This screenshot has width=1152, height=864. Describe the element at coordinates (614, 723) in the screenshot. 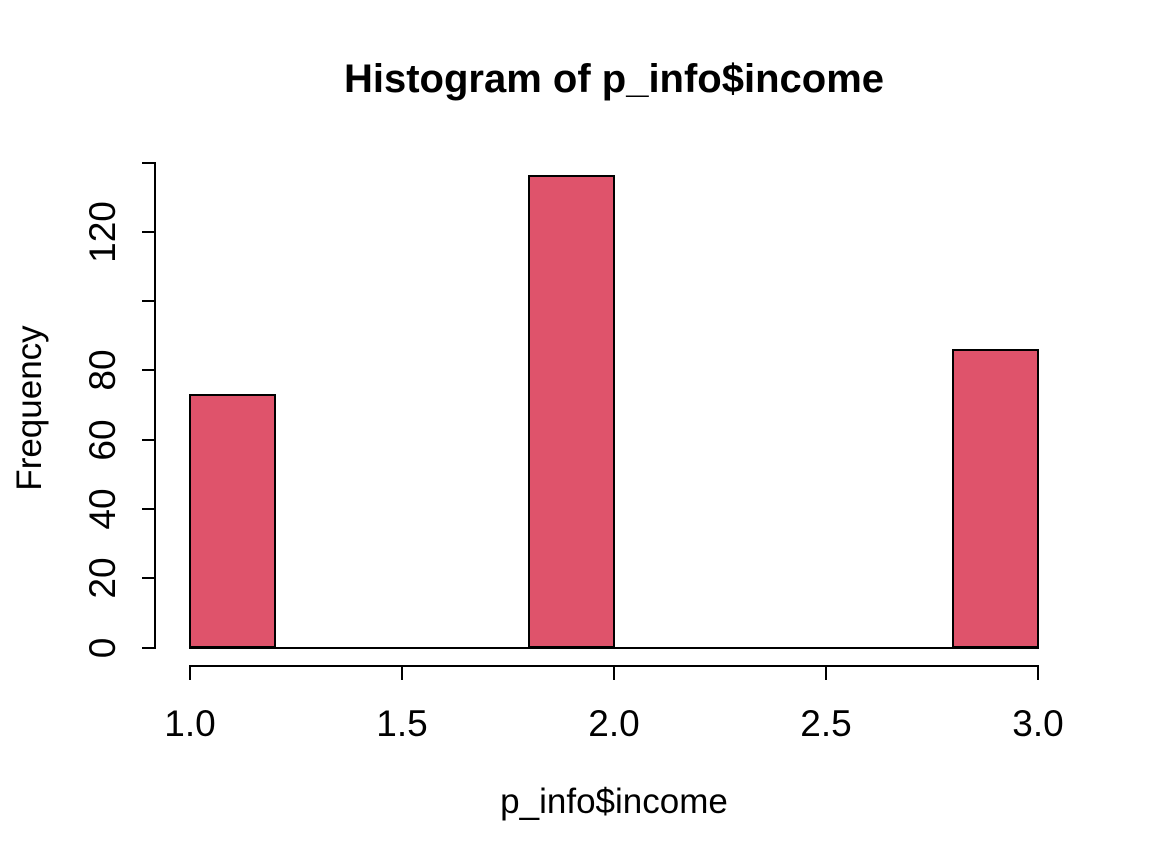

I see `x-tick-label: 2.0` at that location.